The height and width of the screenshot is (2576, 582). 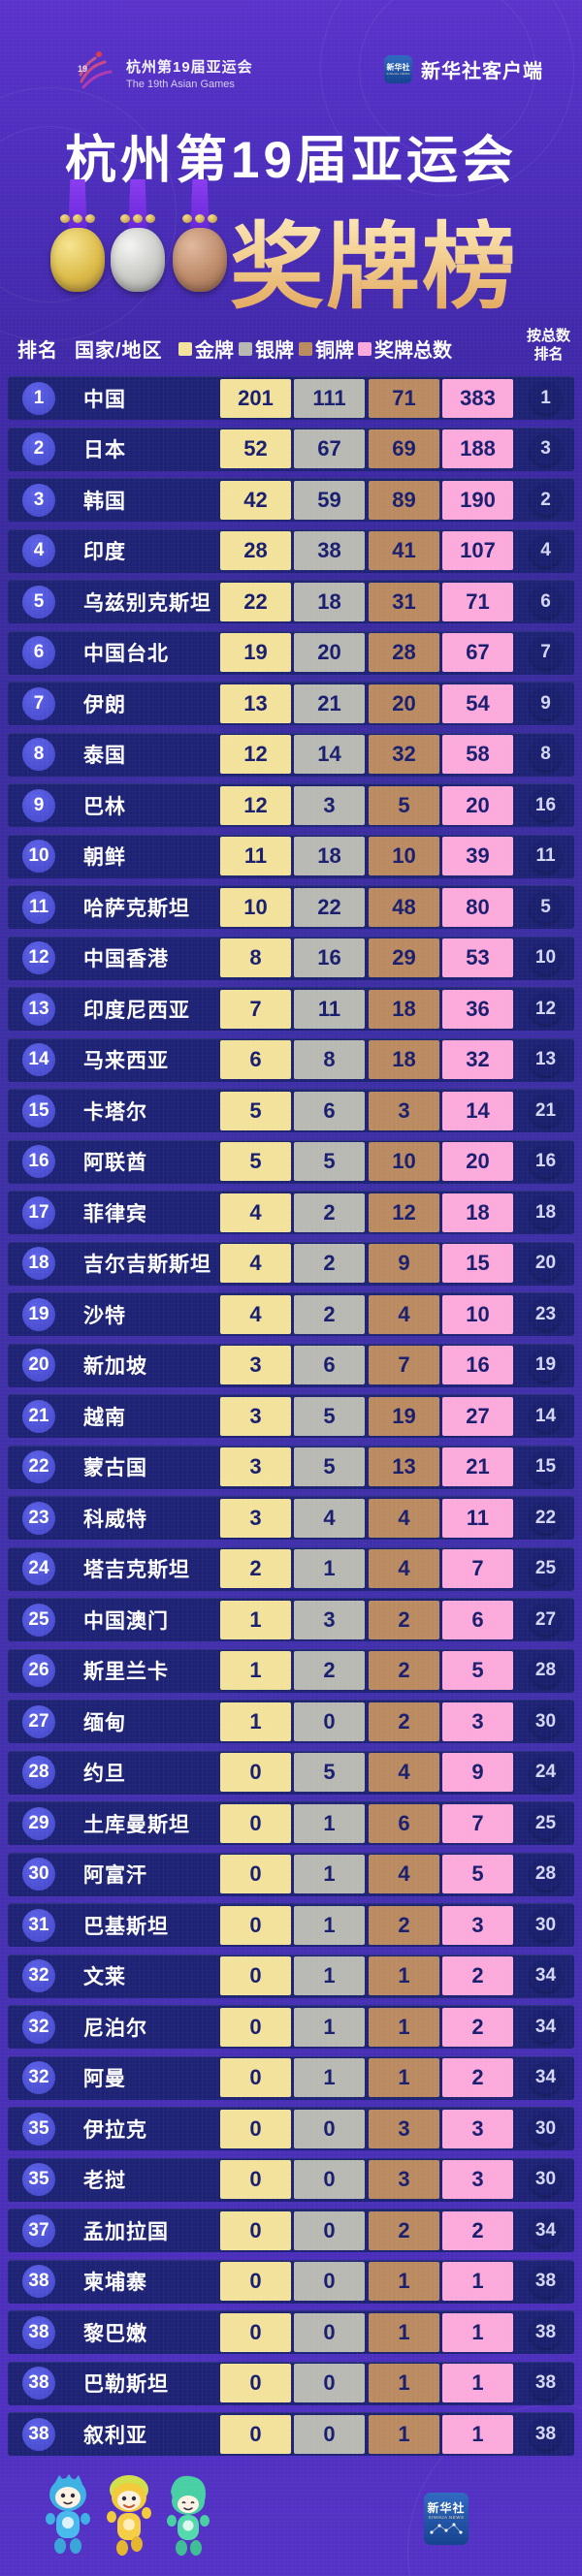 I want to click on rank-badge: 35, so click(x=38, y=2180).